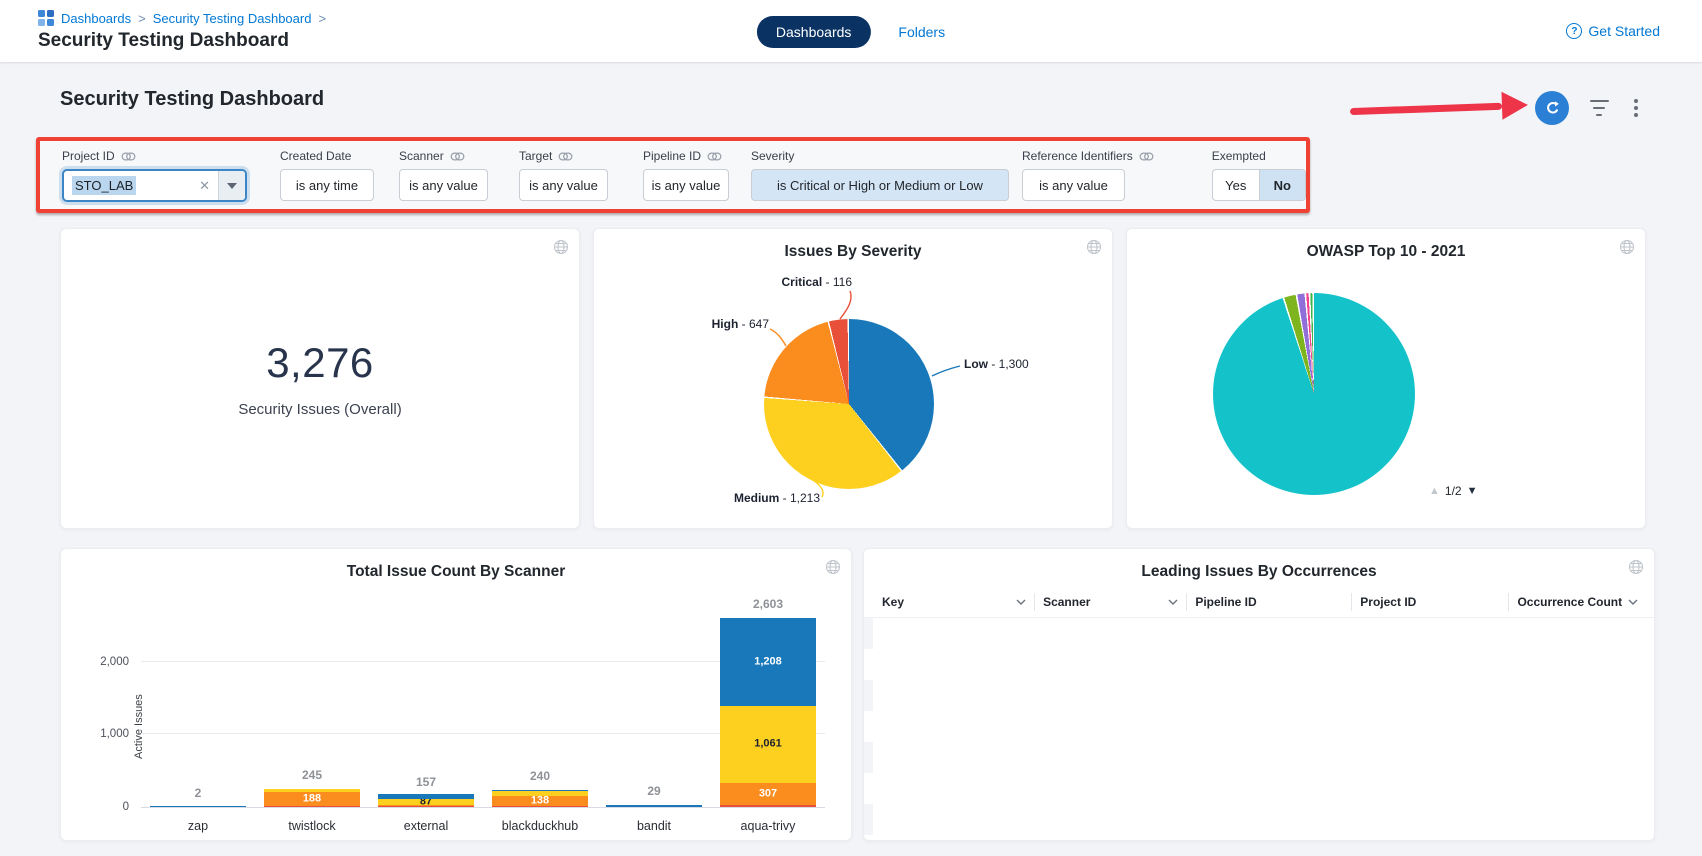  I want to click on project-id-input: STO_LAB ✕, so click(154, 185).